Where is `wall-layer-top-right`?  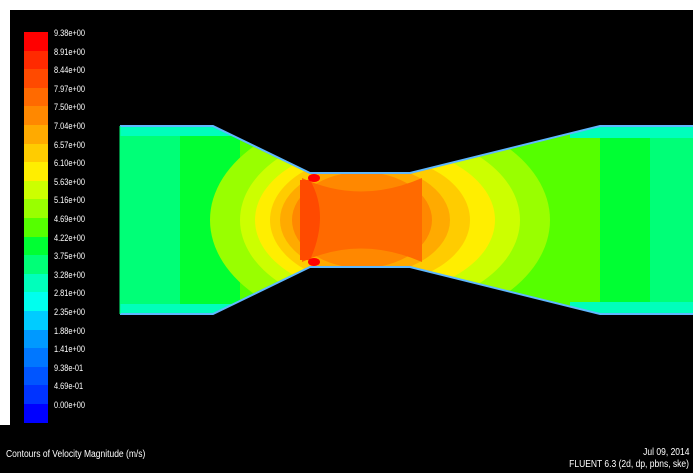 wall-layer-top-right is located at coordinates (631, 132).